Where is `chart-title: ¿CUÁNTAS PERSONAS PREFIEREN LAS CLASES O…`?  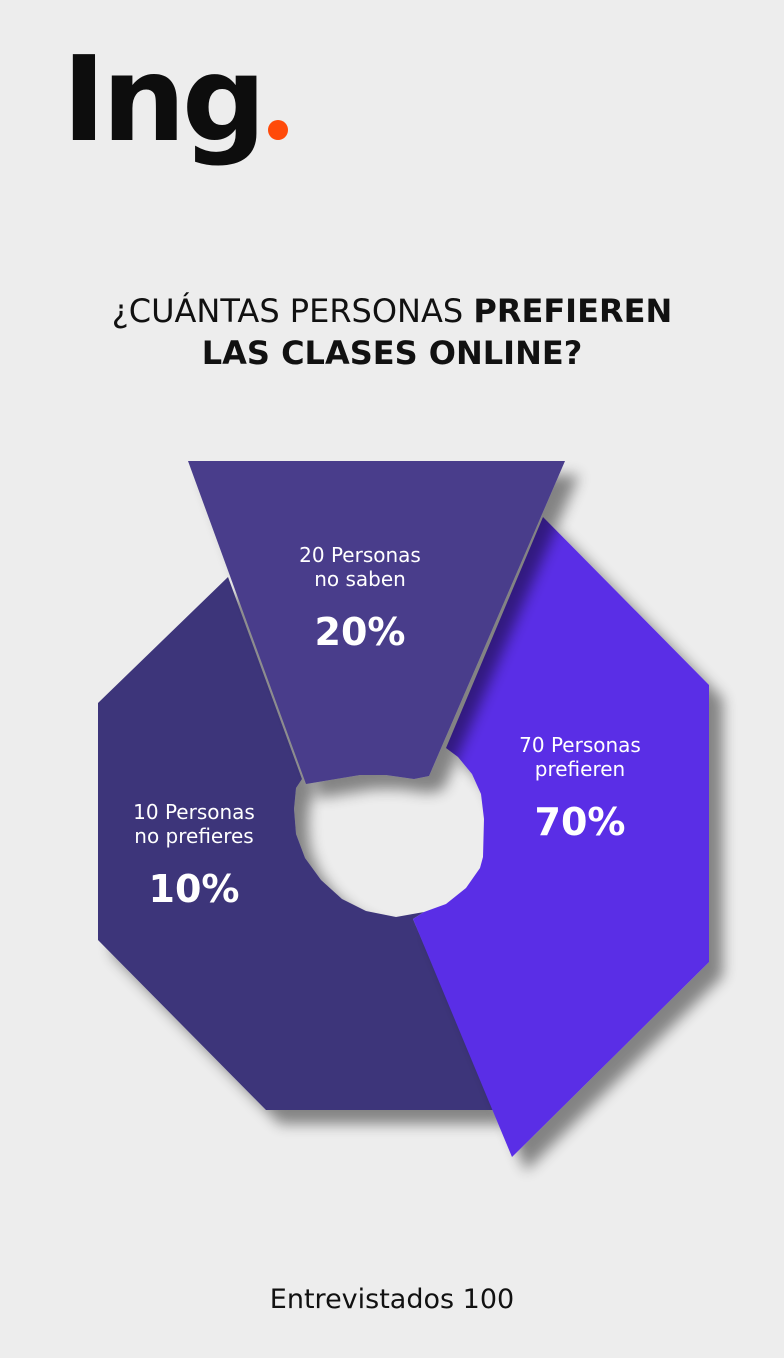
chart-title: ¿CUÁNTAS PERSONAS PREFIEREN LAS CLASES O… is located at coordinates (392, 332).